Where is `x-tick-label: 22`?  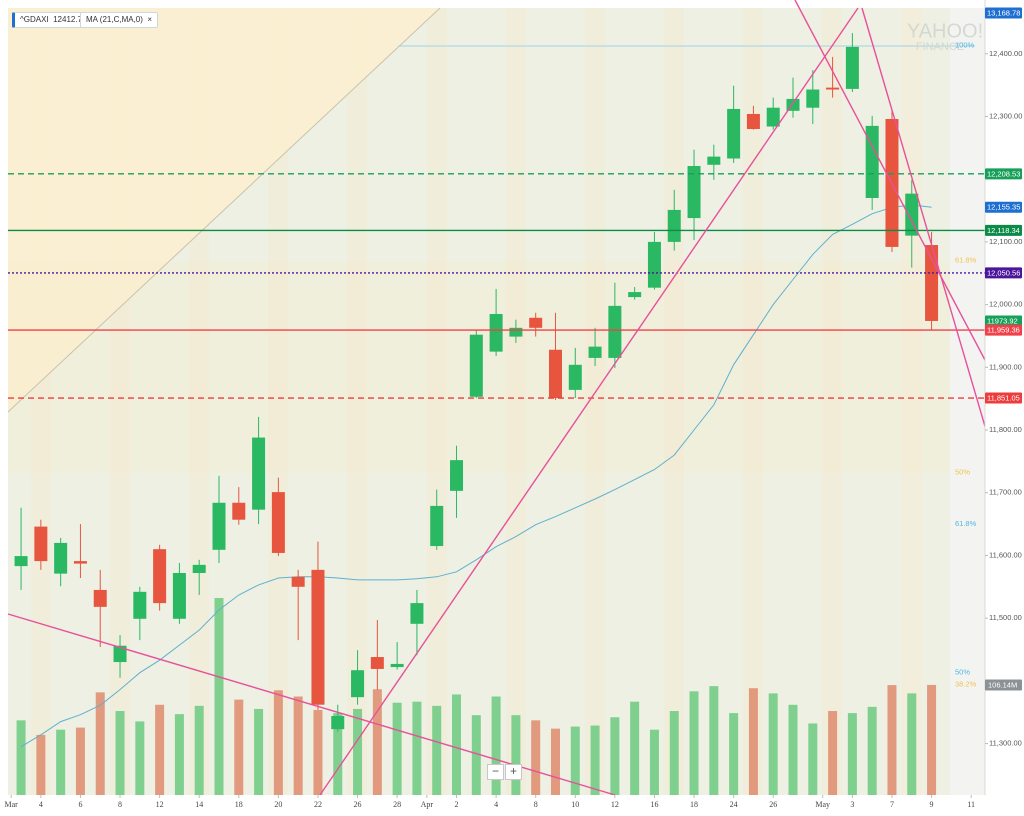
x-tick-label: 22 is located at coordinates (318, 804).